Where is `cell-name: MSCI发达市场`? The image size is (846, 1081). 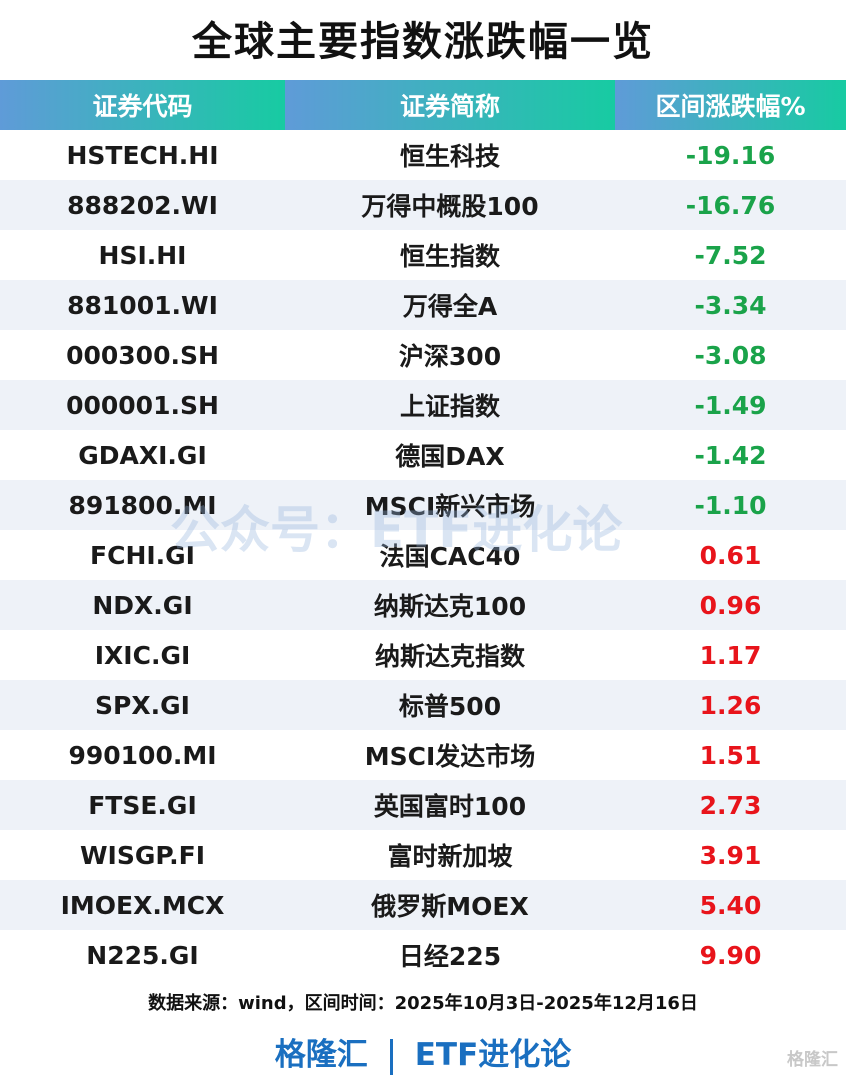 cell-name: MSCI发达市场 is located at coordinates (450, 756).